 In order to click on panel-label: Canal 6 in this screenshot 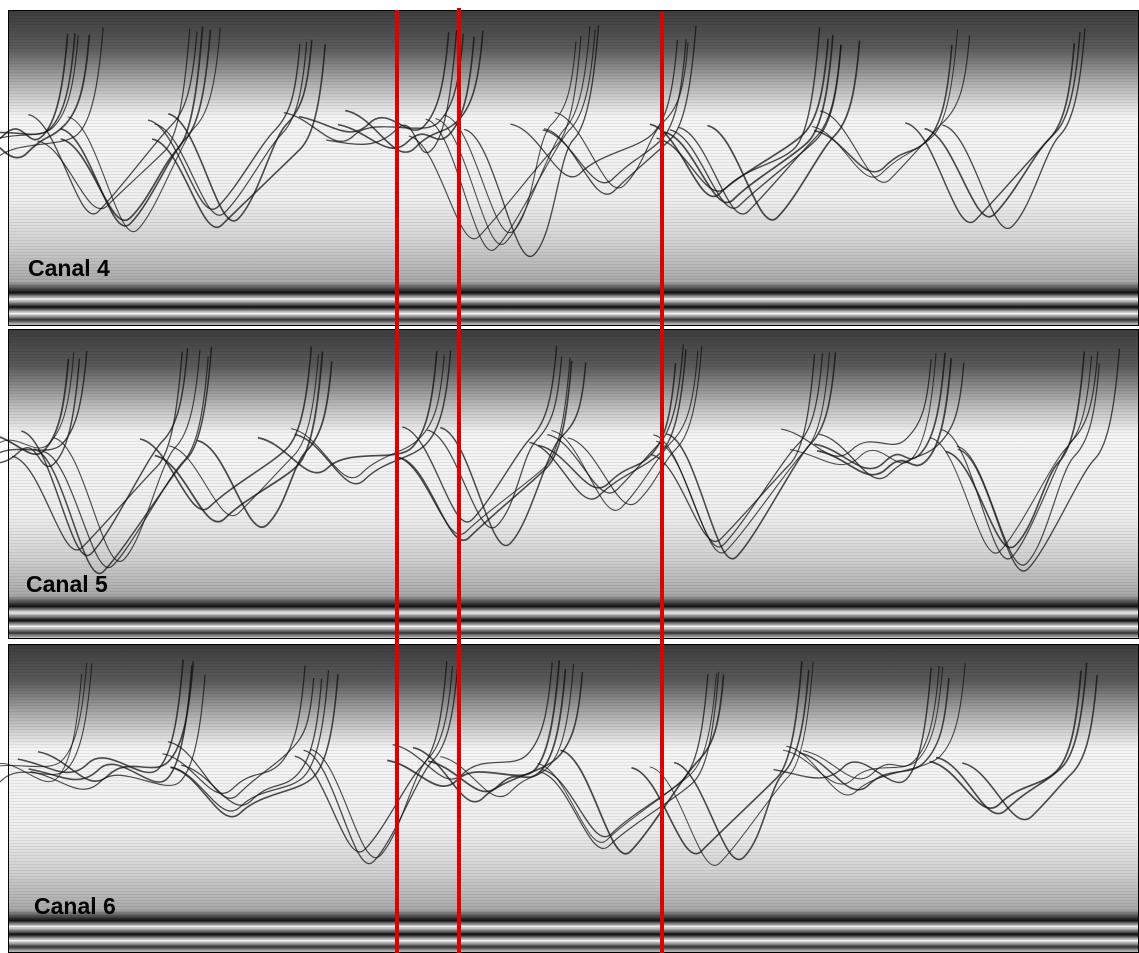, I will do `click(75, 906)`.